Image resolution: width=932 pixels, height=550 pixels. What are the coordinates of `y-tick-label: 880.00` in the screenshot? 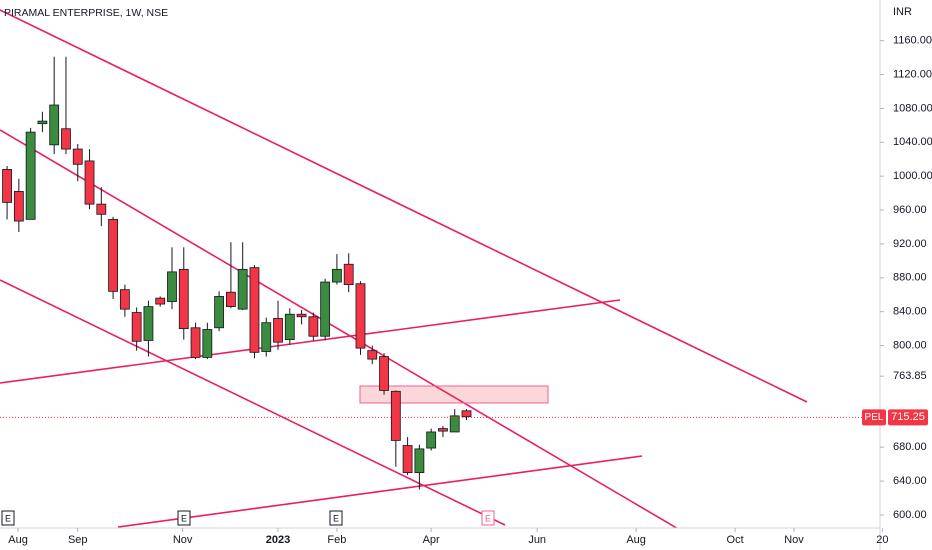 It's located at (910, 278).